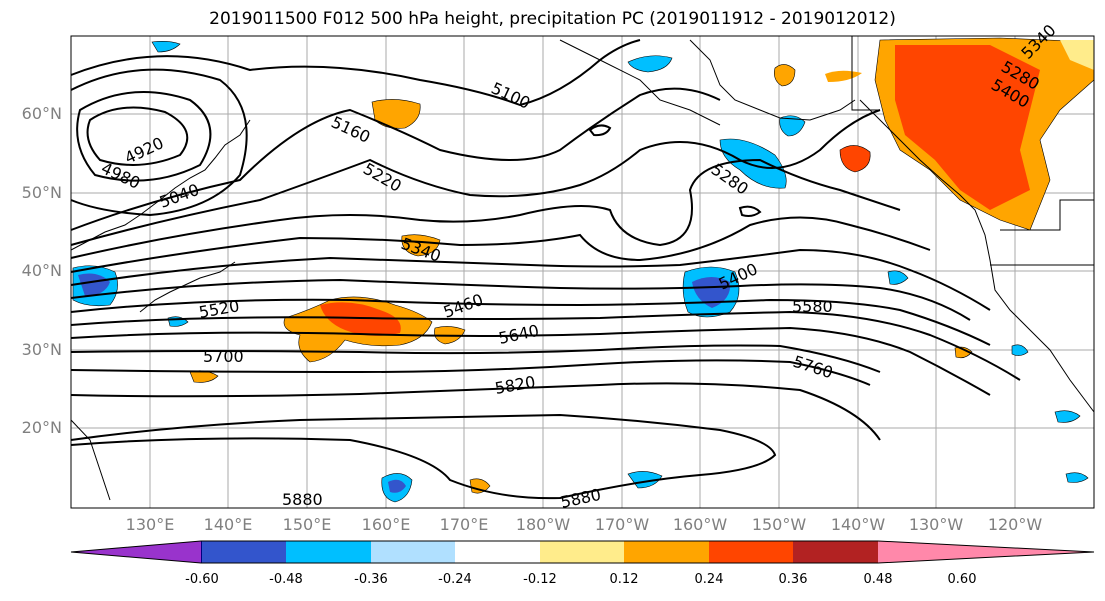 The image size is (1105, 601). What do you see at coordinates (878, 579) in the screenshot?
I see `colorbar-tick-label: 0.48` at bounding box center [878, 579].